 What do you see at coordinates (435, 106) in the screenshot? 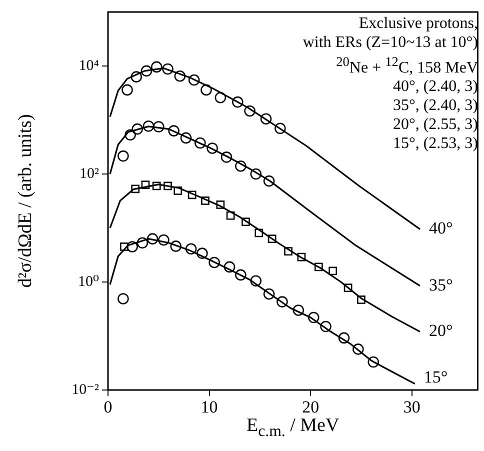
I see `annotation: 35°, (2.40, 3)` at bounding box center [435, 106].